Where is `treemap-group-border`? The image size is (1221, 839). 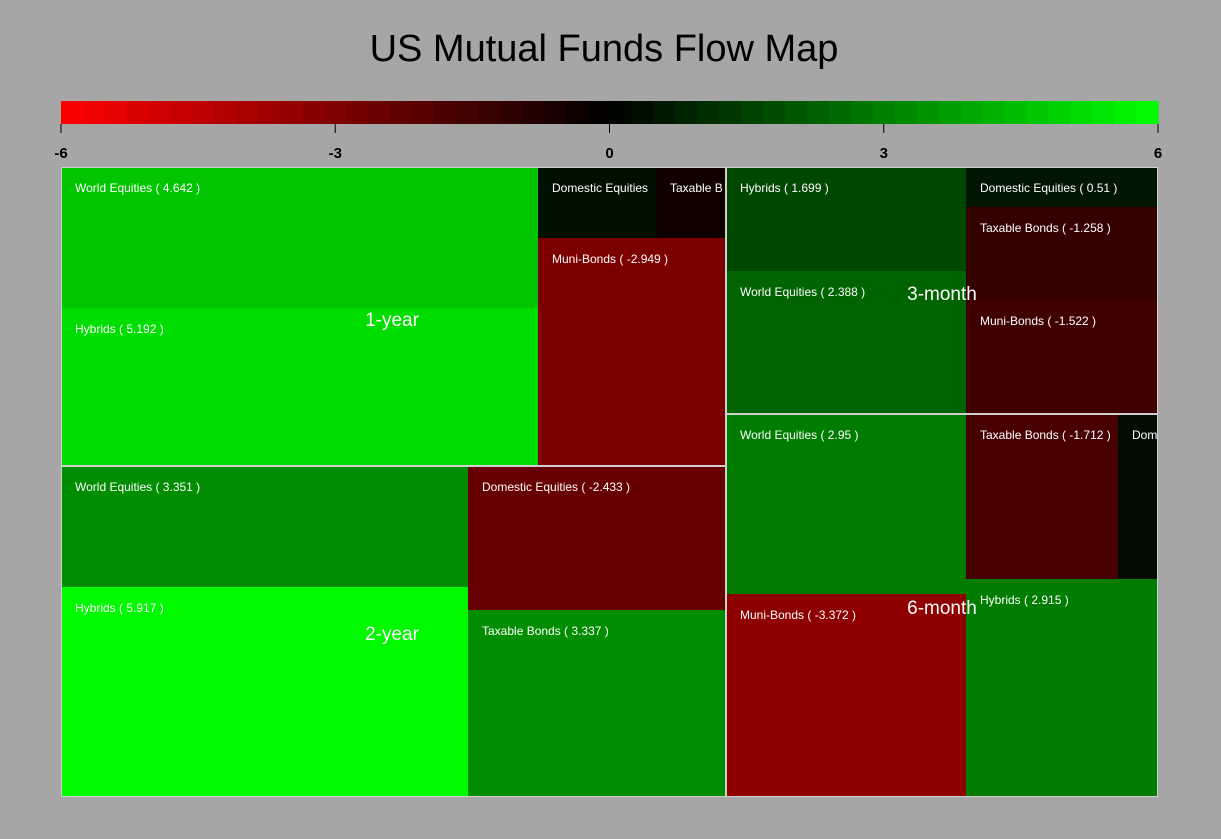 treemap-group-border is located at coordinates (942, 290).